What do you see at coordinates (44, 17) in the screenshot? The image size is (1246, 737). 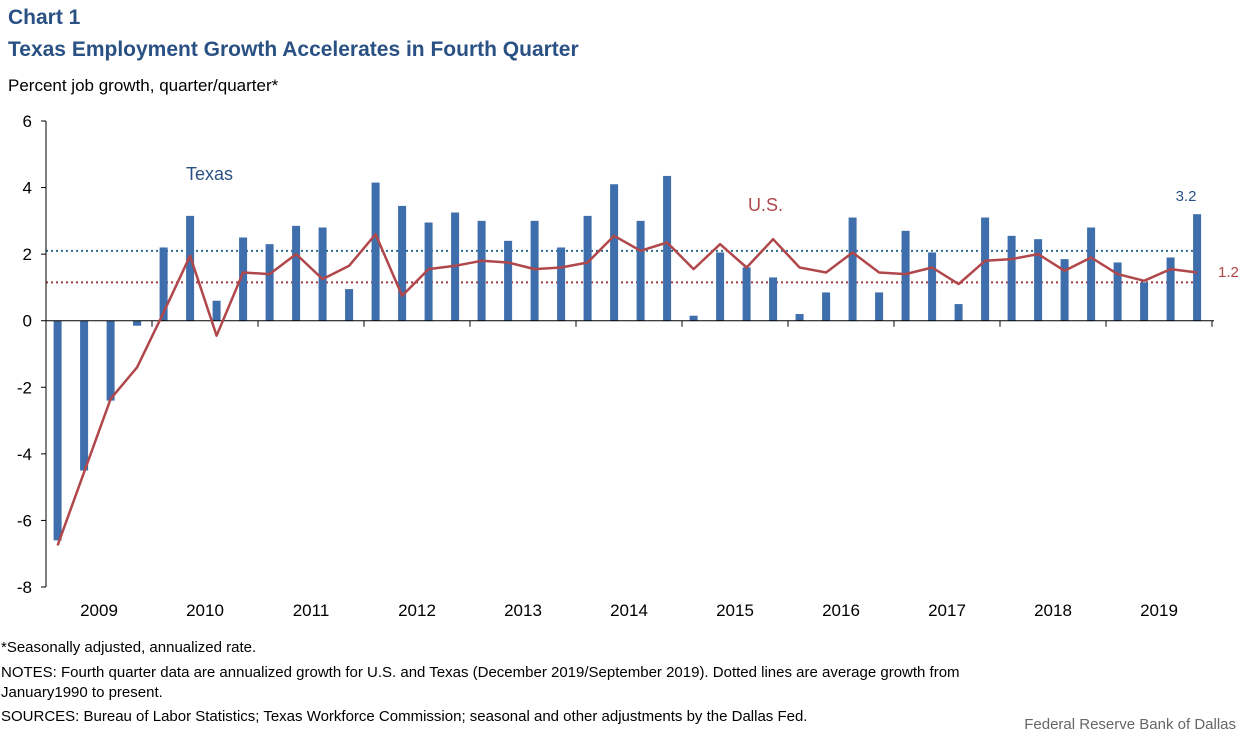 I see `chart-number: Chart 1` at bounding box center [44, 17].